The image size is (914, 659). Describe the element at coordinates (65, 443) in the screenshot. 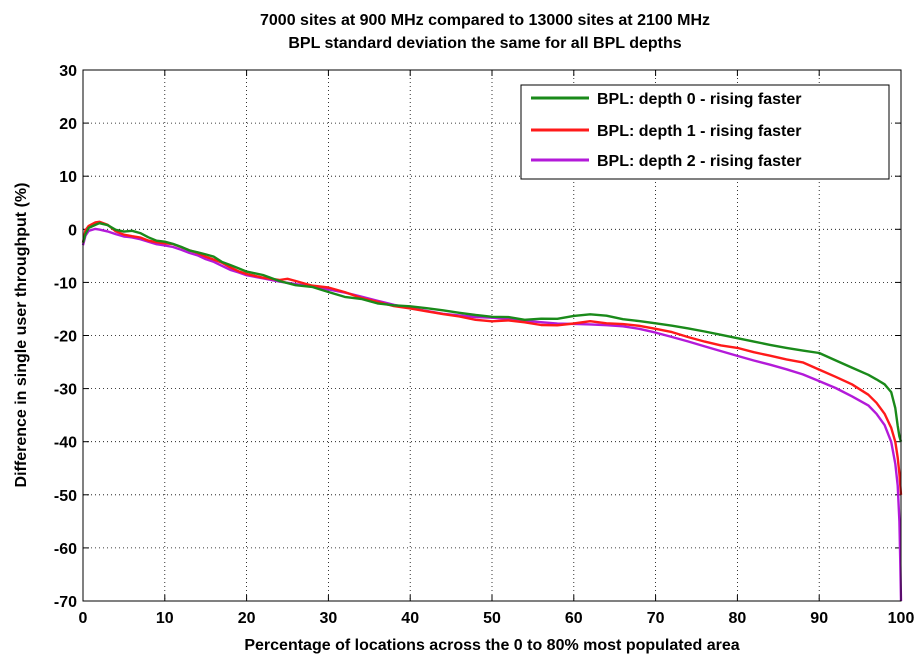

I see `y-tick-label: -40` at that location.